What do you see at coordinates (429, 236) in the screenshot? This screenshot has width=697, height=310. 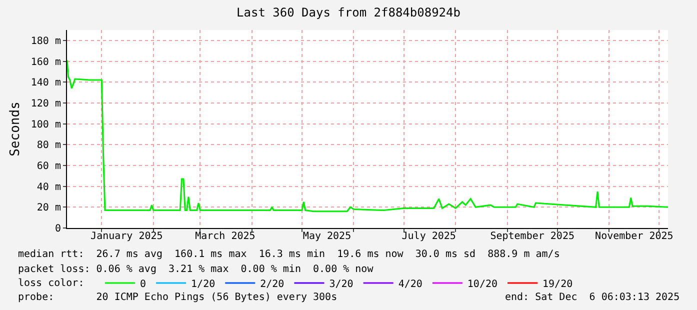 I see `x-tick-label: July 2025` at bounding box center [429, 236].